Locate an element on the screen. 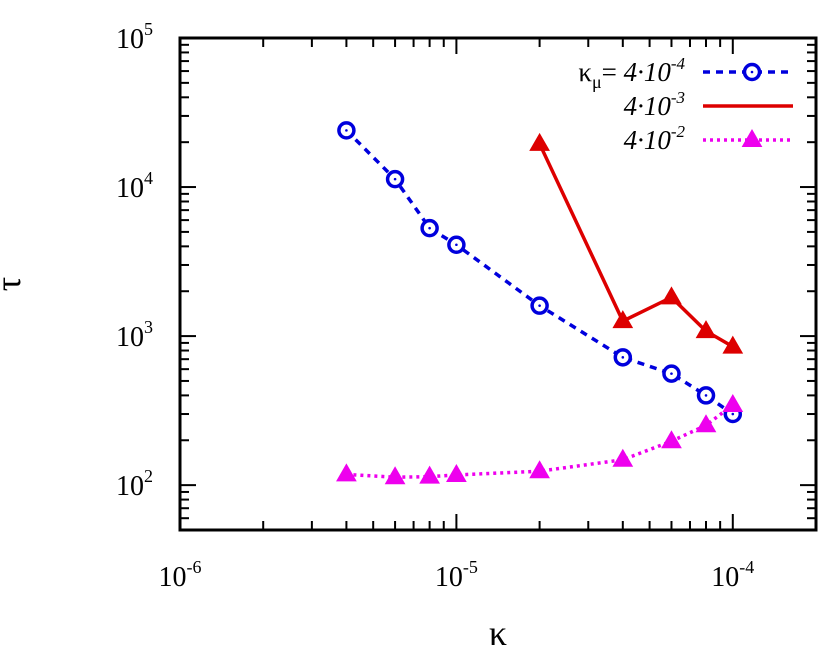  legend-label: 4·10⁻² is located at coordinates (655, 138).